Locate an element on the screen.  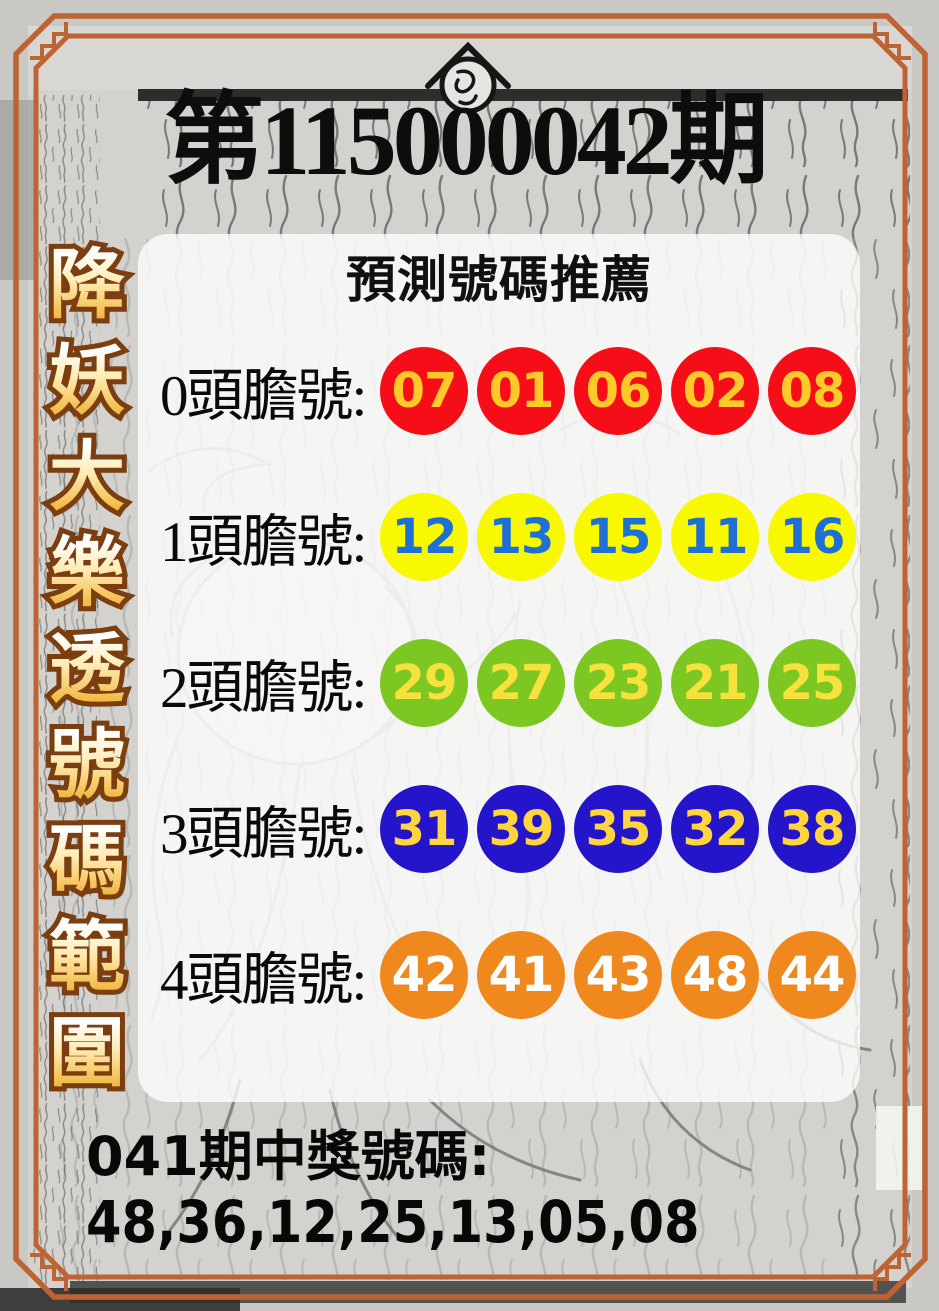
number-ball: 08 is located at coordinates (812, 391).